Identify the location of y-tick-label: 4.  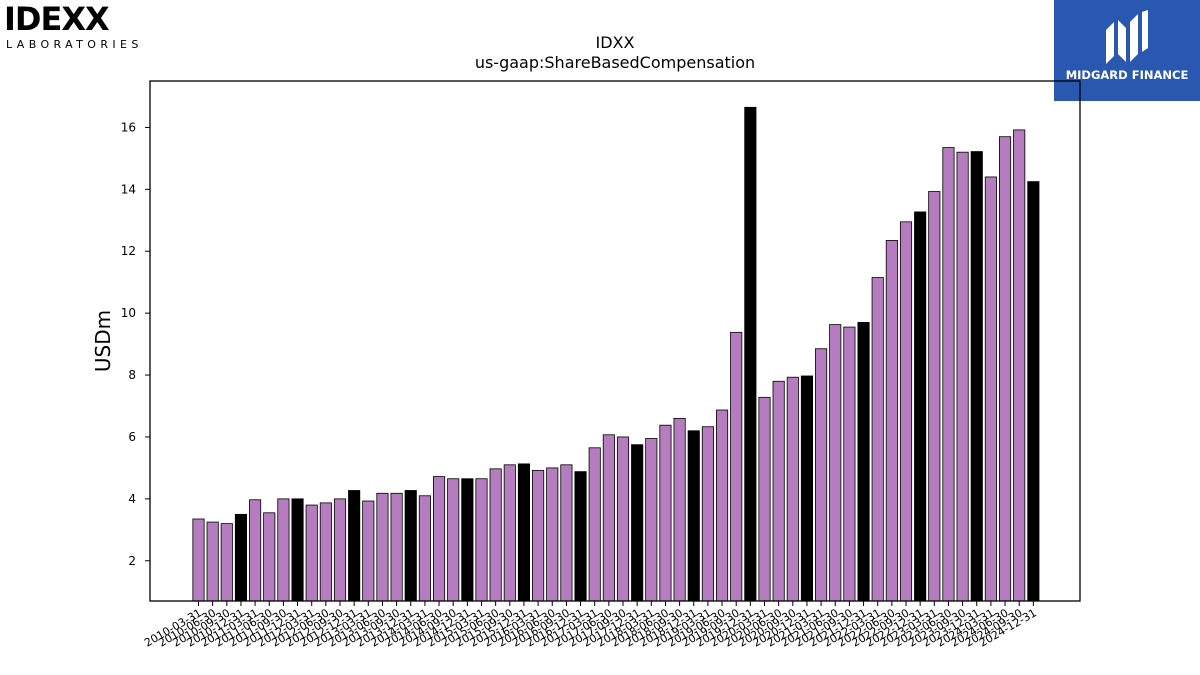
(132, 499).